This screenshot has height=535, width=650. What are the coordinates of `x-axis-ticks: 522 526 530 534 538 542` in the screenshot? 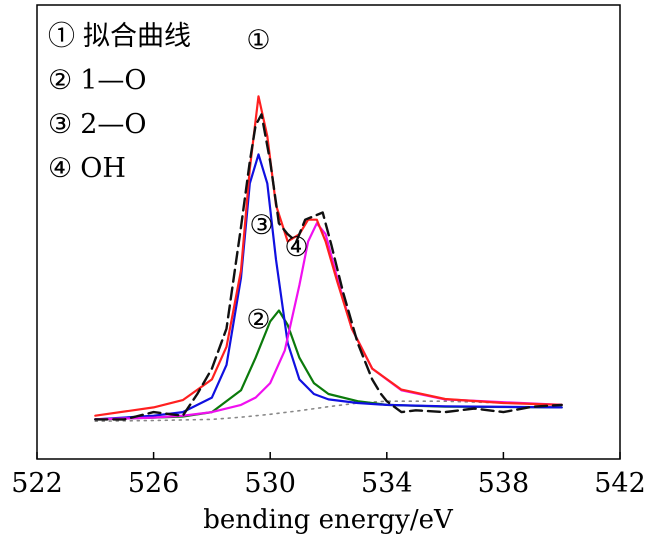 It's located at (328, 475).